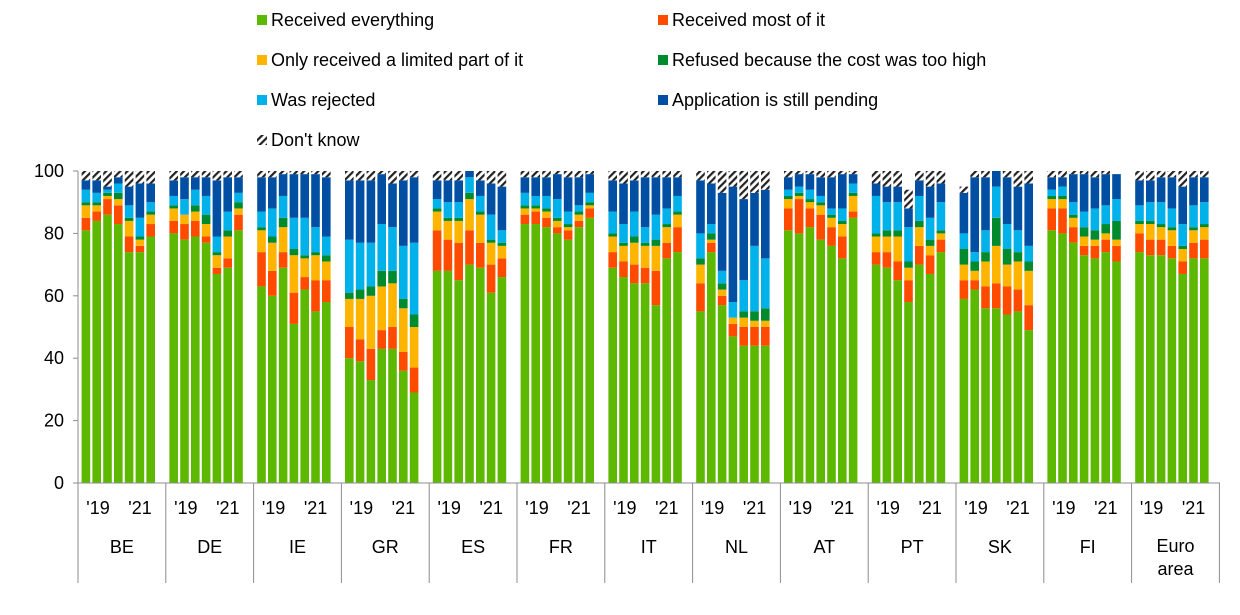 The height and width of the screenshot is (615, 1240). I want to click on bar-segment-it-7-received-most-of-it, so click(677, 240).